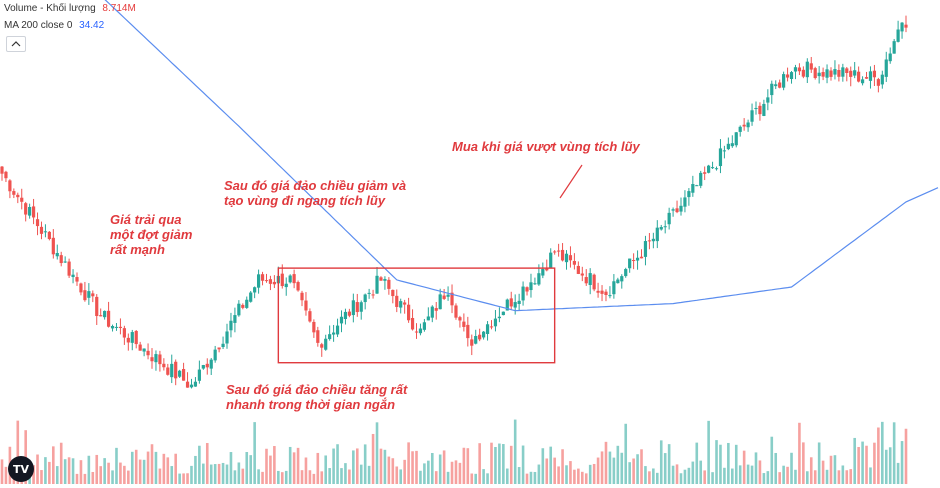 The width and height of the screenshot is (940, 488). Describe the element at coordinates (21, 469) in the screenshot. I see `tradingview-logo: TV` at that location.